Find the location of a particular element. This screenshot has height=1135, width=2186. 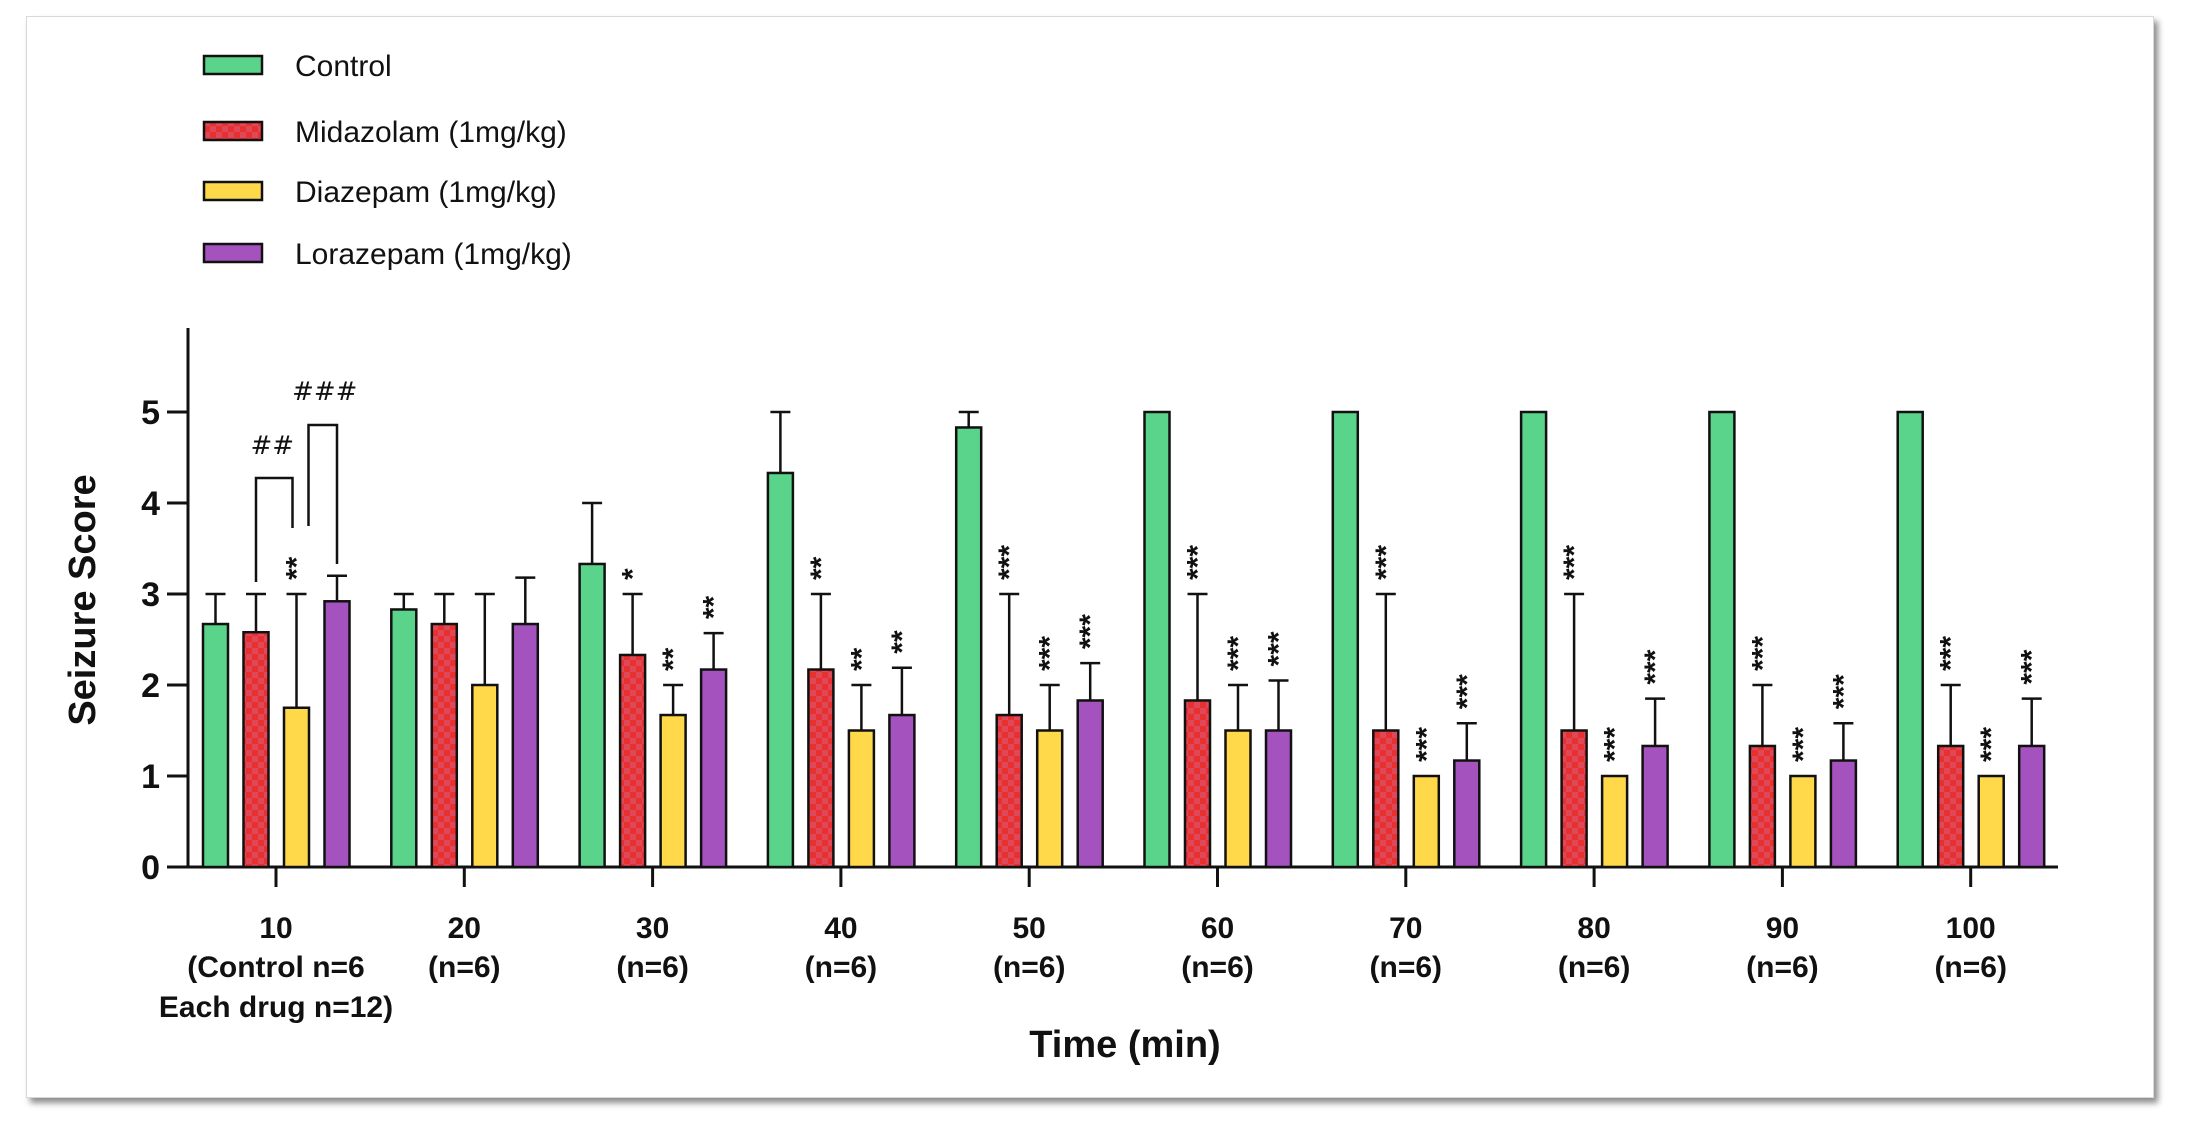

legend-label-0: Control is located at coordinates (343, 66).